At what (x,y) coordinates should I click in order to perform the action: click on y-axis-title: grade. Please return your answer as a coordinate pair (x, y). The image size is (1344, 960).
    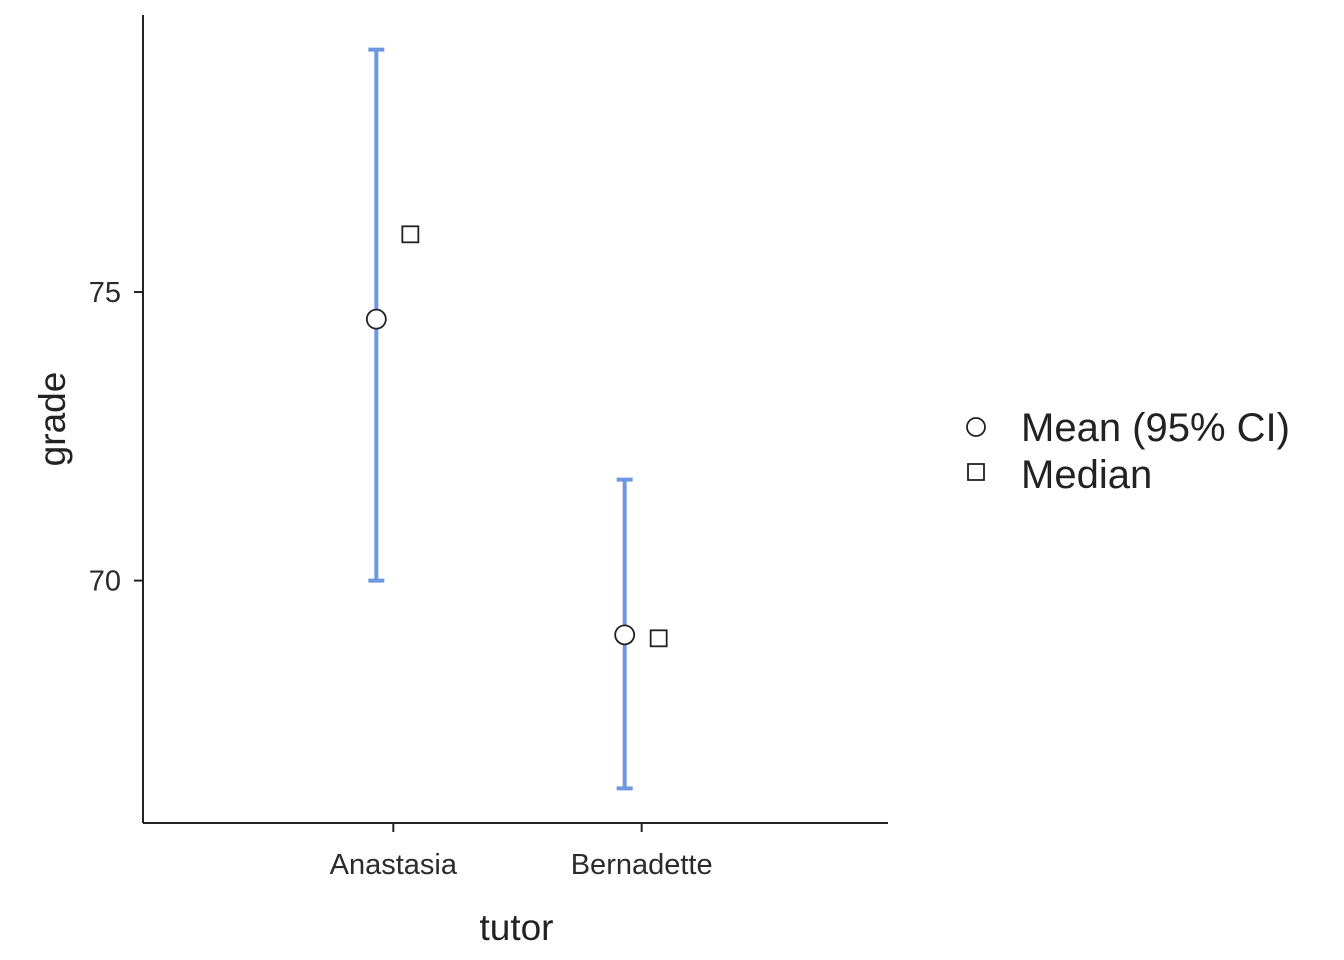
    Looking at the image, I should click on (52, 419).